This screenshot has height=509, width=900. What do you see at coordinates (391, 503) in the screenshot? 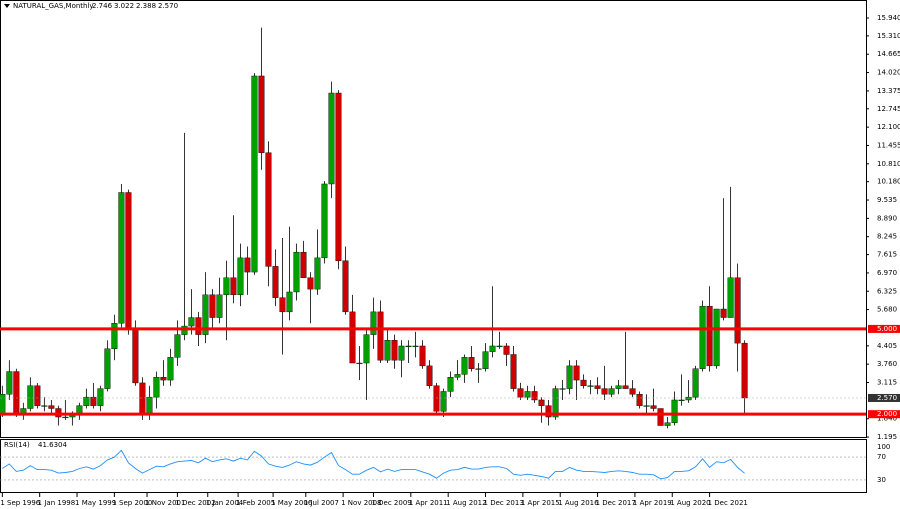
I see `x-tick-label: 1 Dec 2009` at bounding box center [391, 503].